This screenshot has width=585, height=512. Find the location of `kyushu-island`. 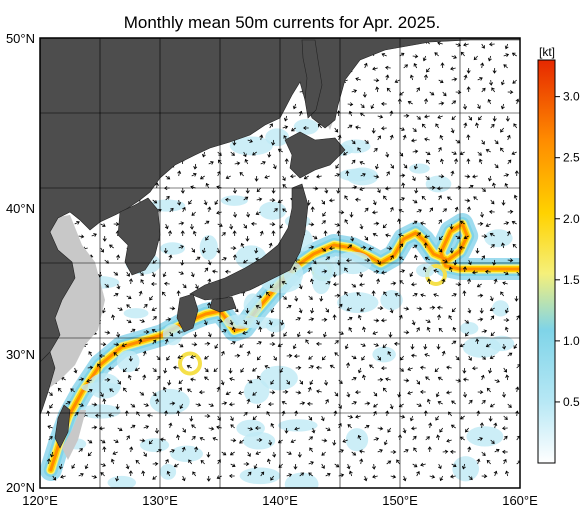

kyushu-island is located at coordinates (187, 313).